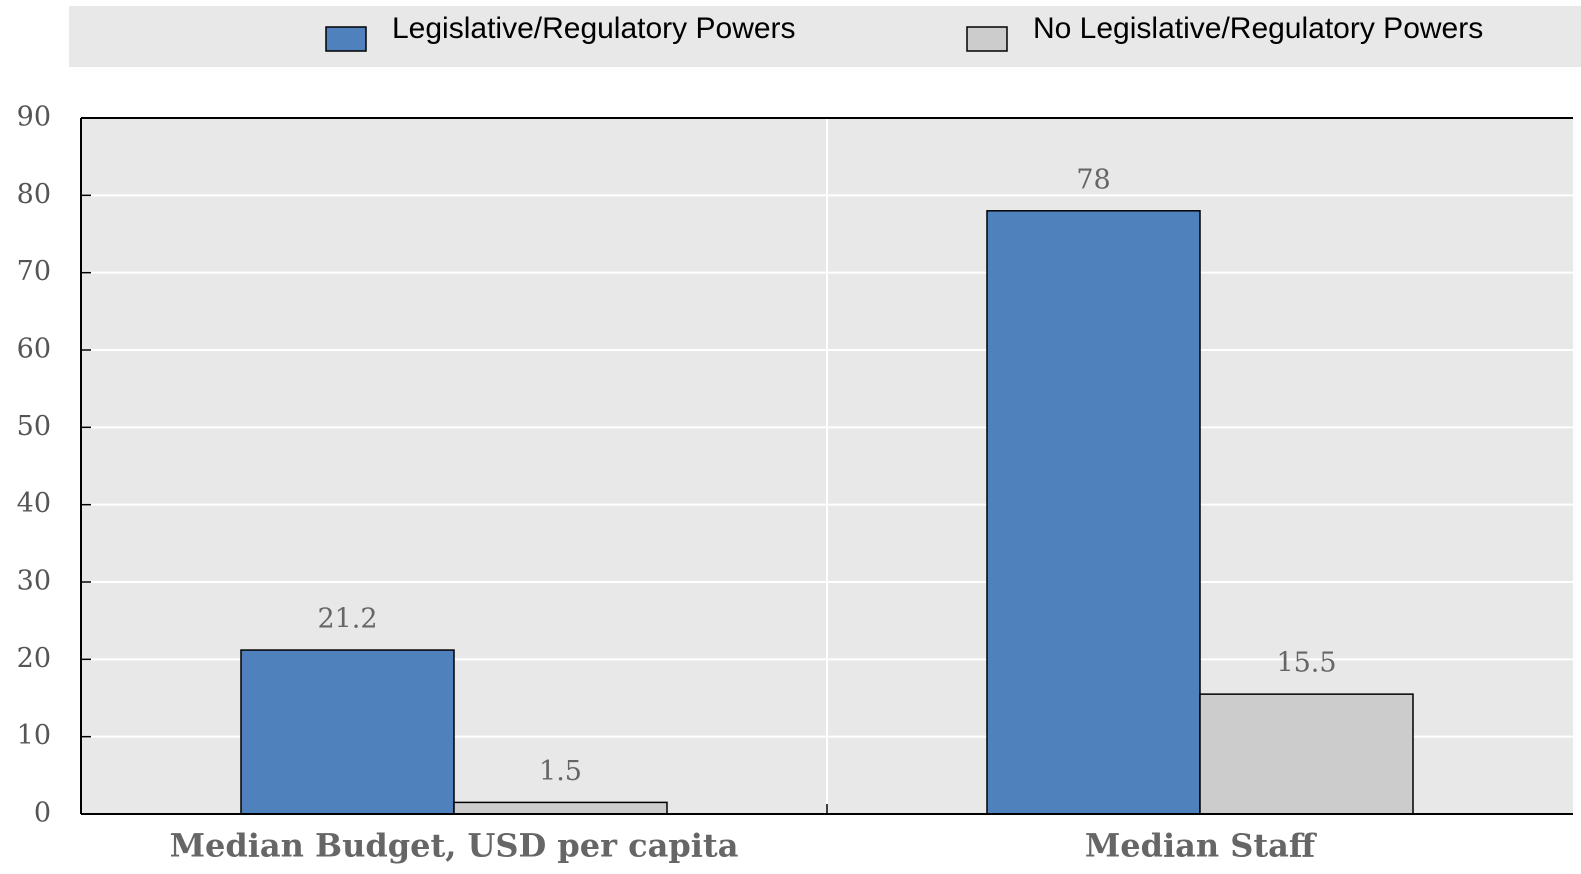  What do you see at coordinates (34, 581) in the screenshot?
I see `y-tick-label: 30` at bounding box center [34, 581].